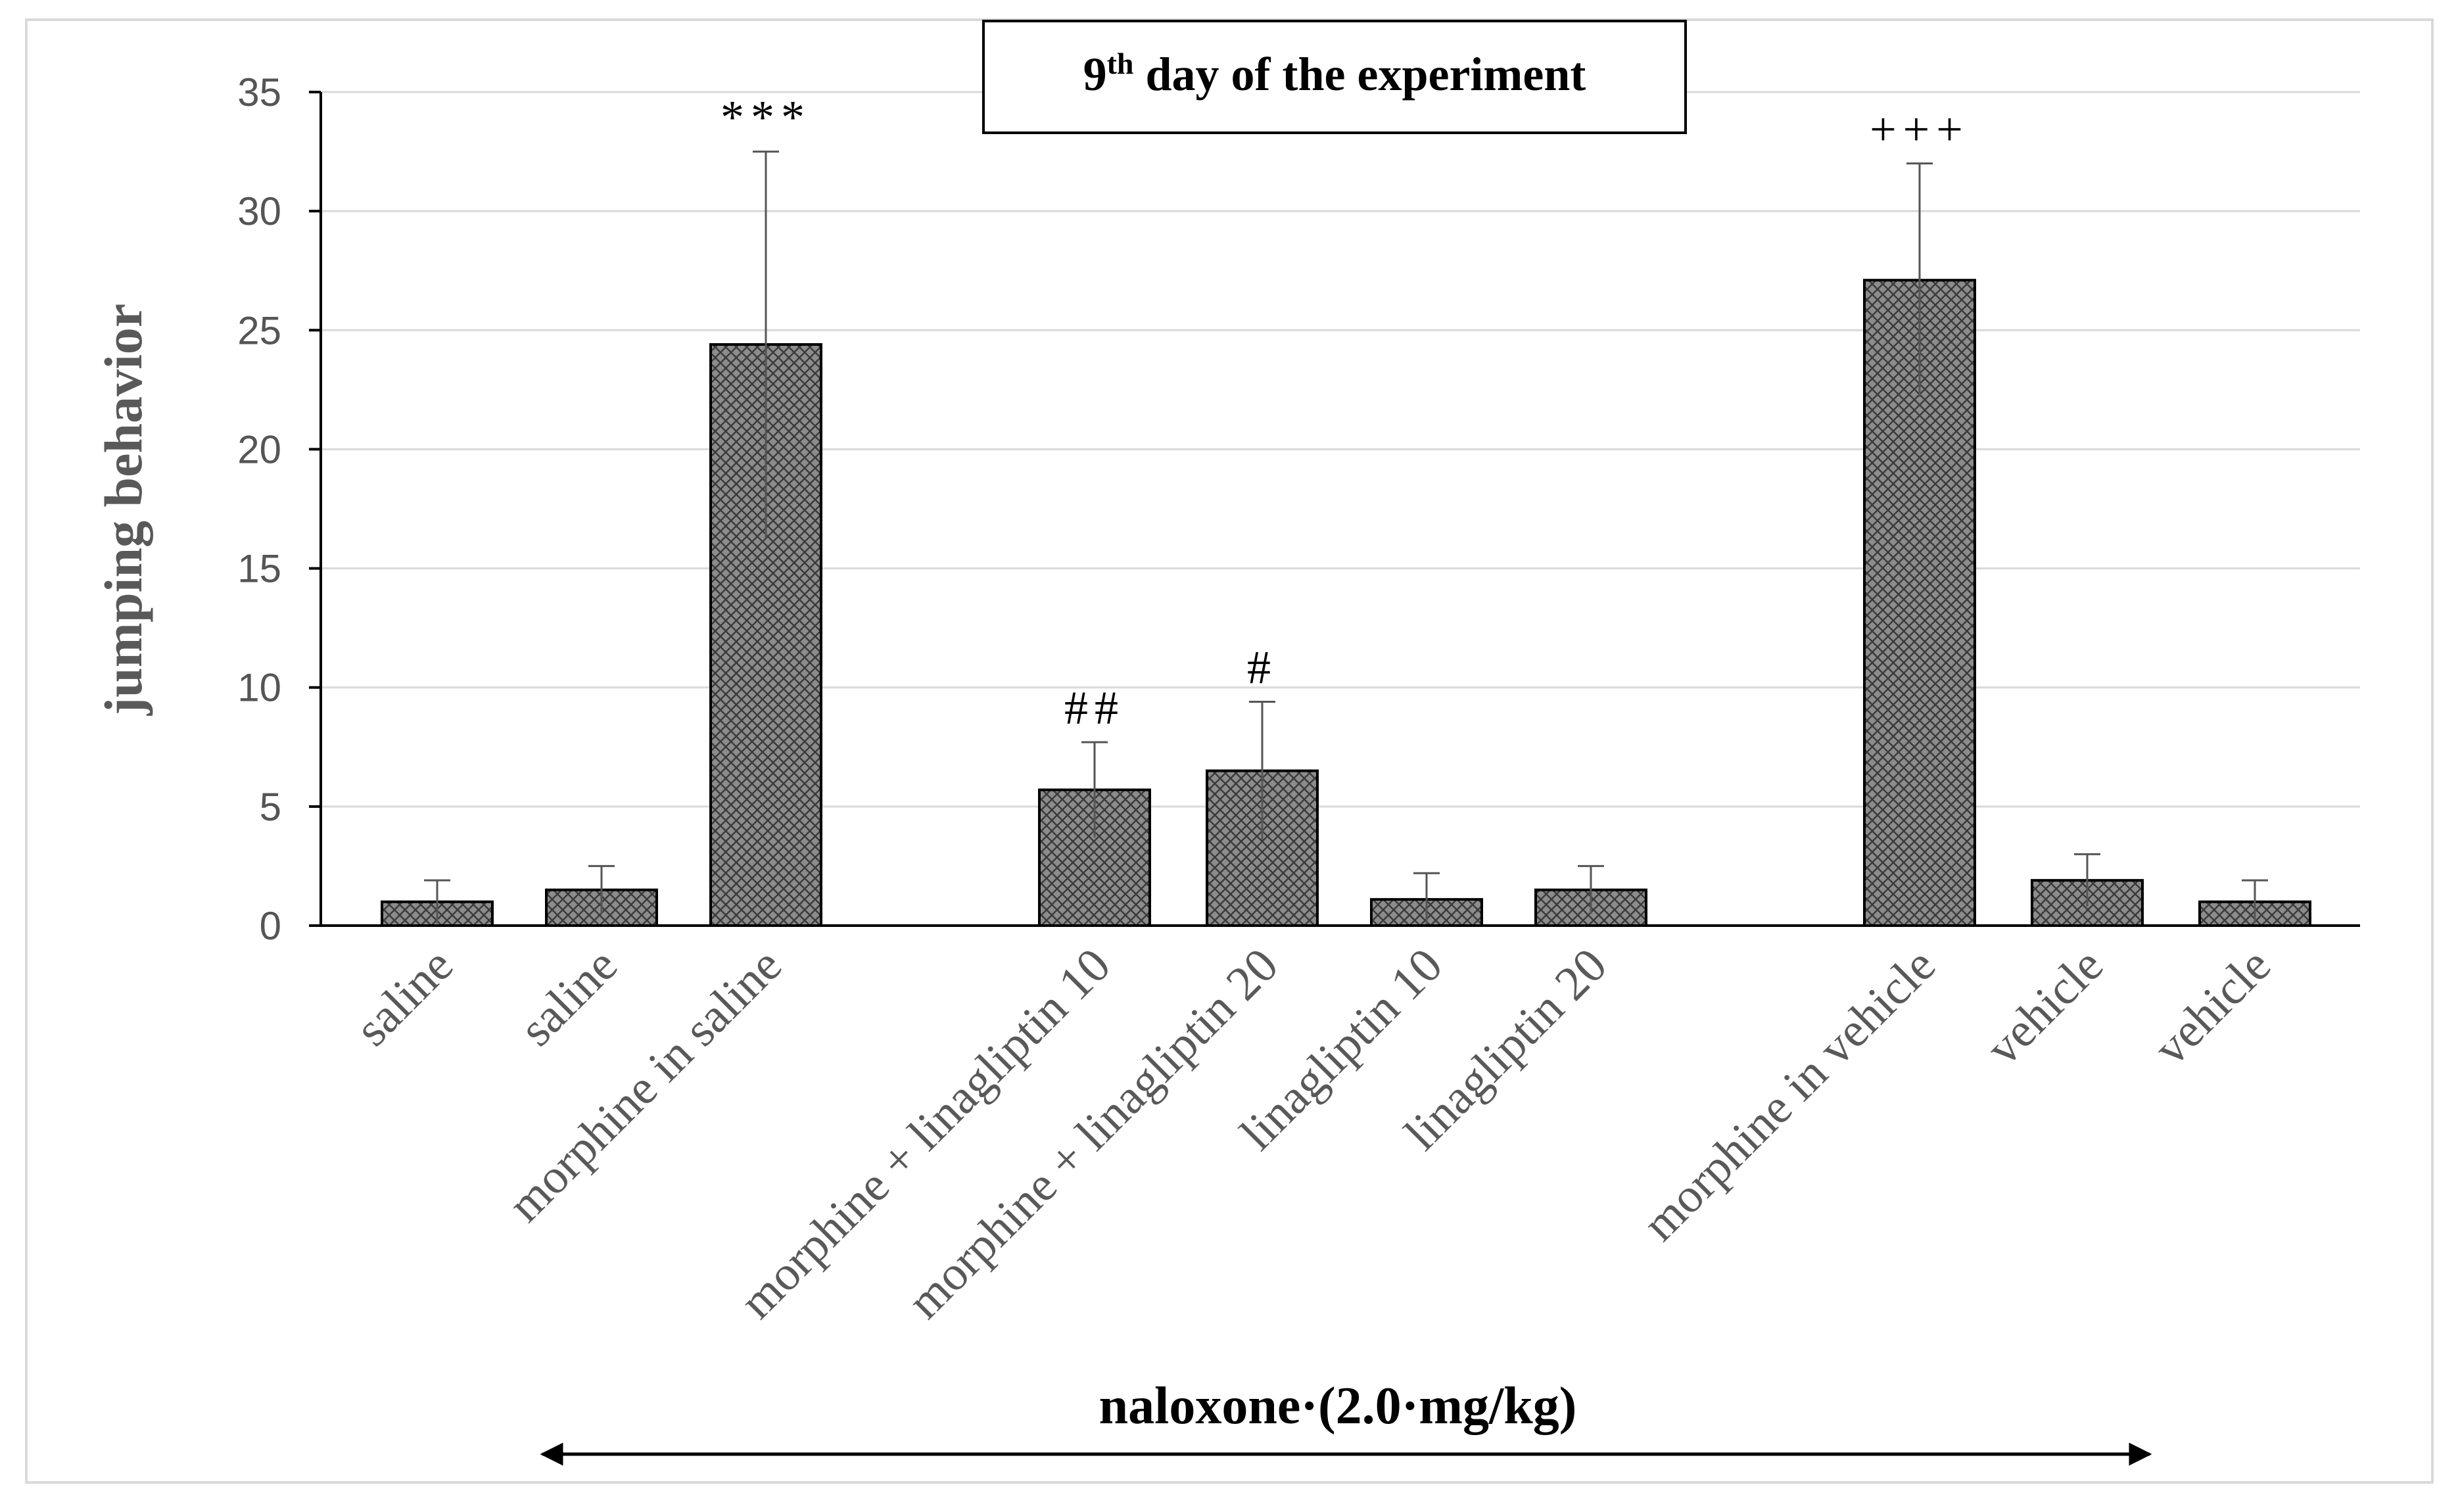  I want to click on chart-title-box: 9th day of the experiment, so click(1334, 77).